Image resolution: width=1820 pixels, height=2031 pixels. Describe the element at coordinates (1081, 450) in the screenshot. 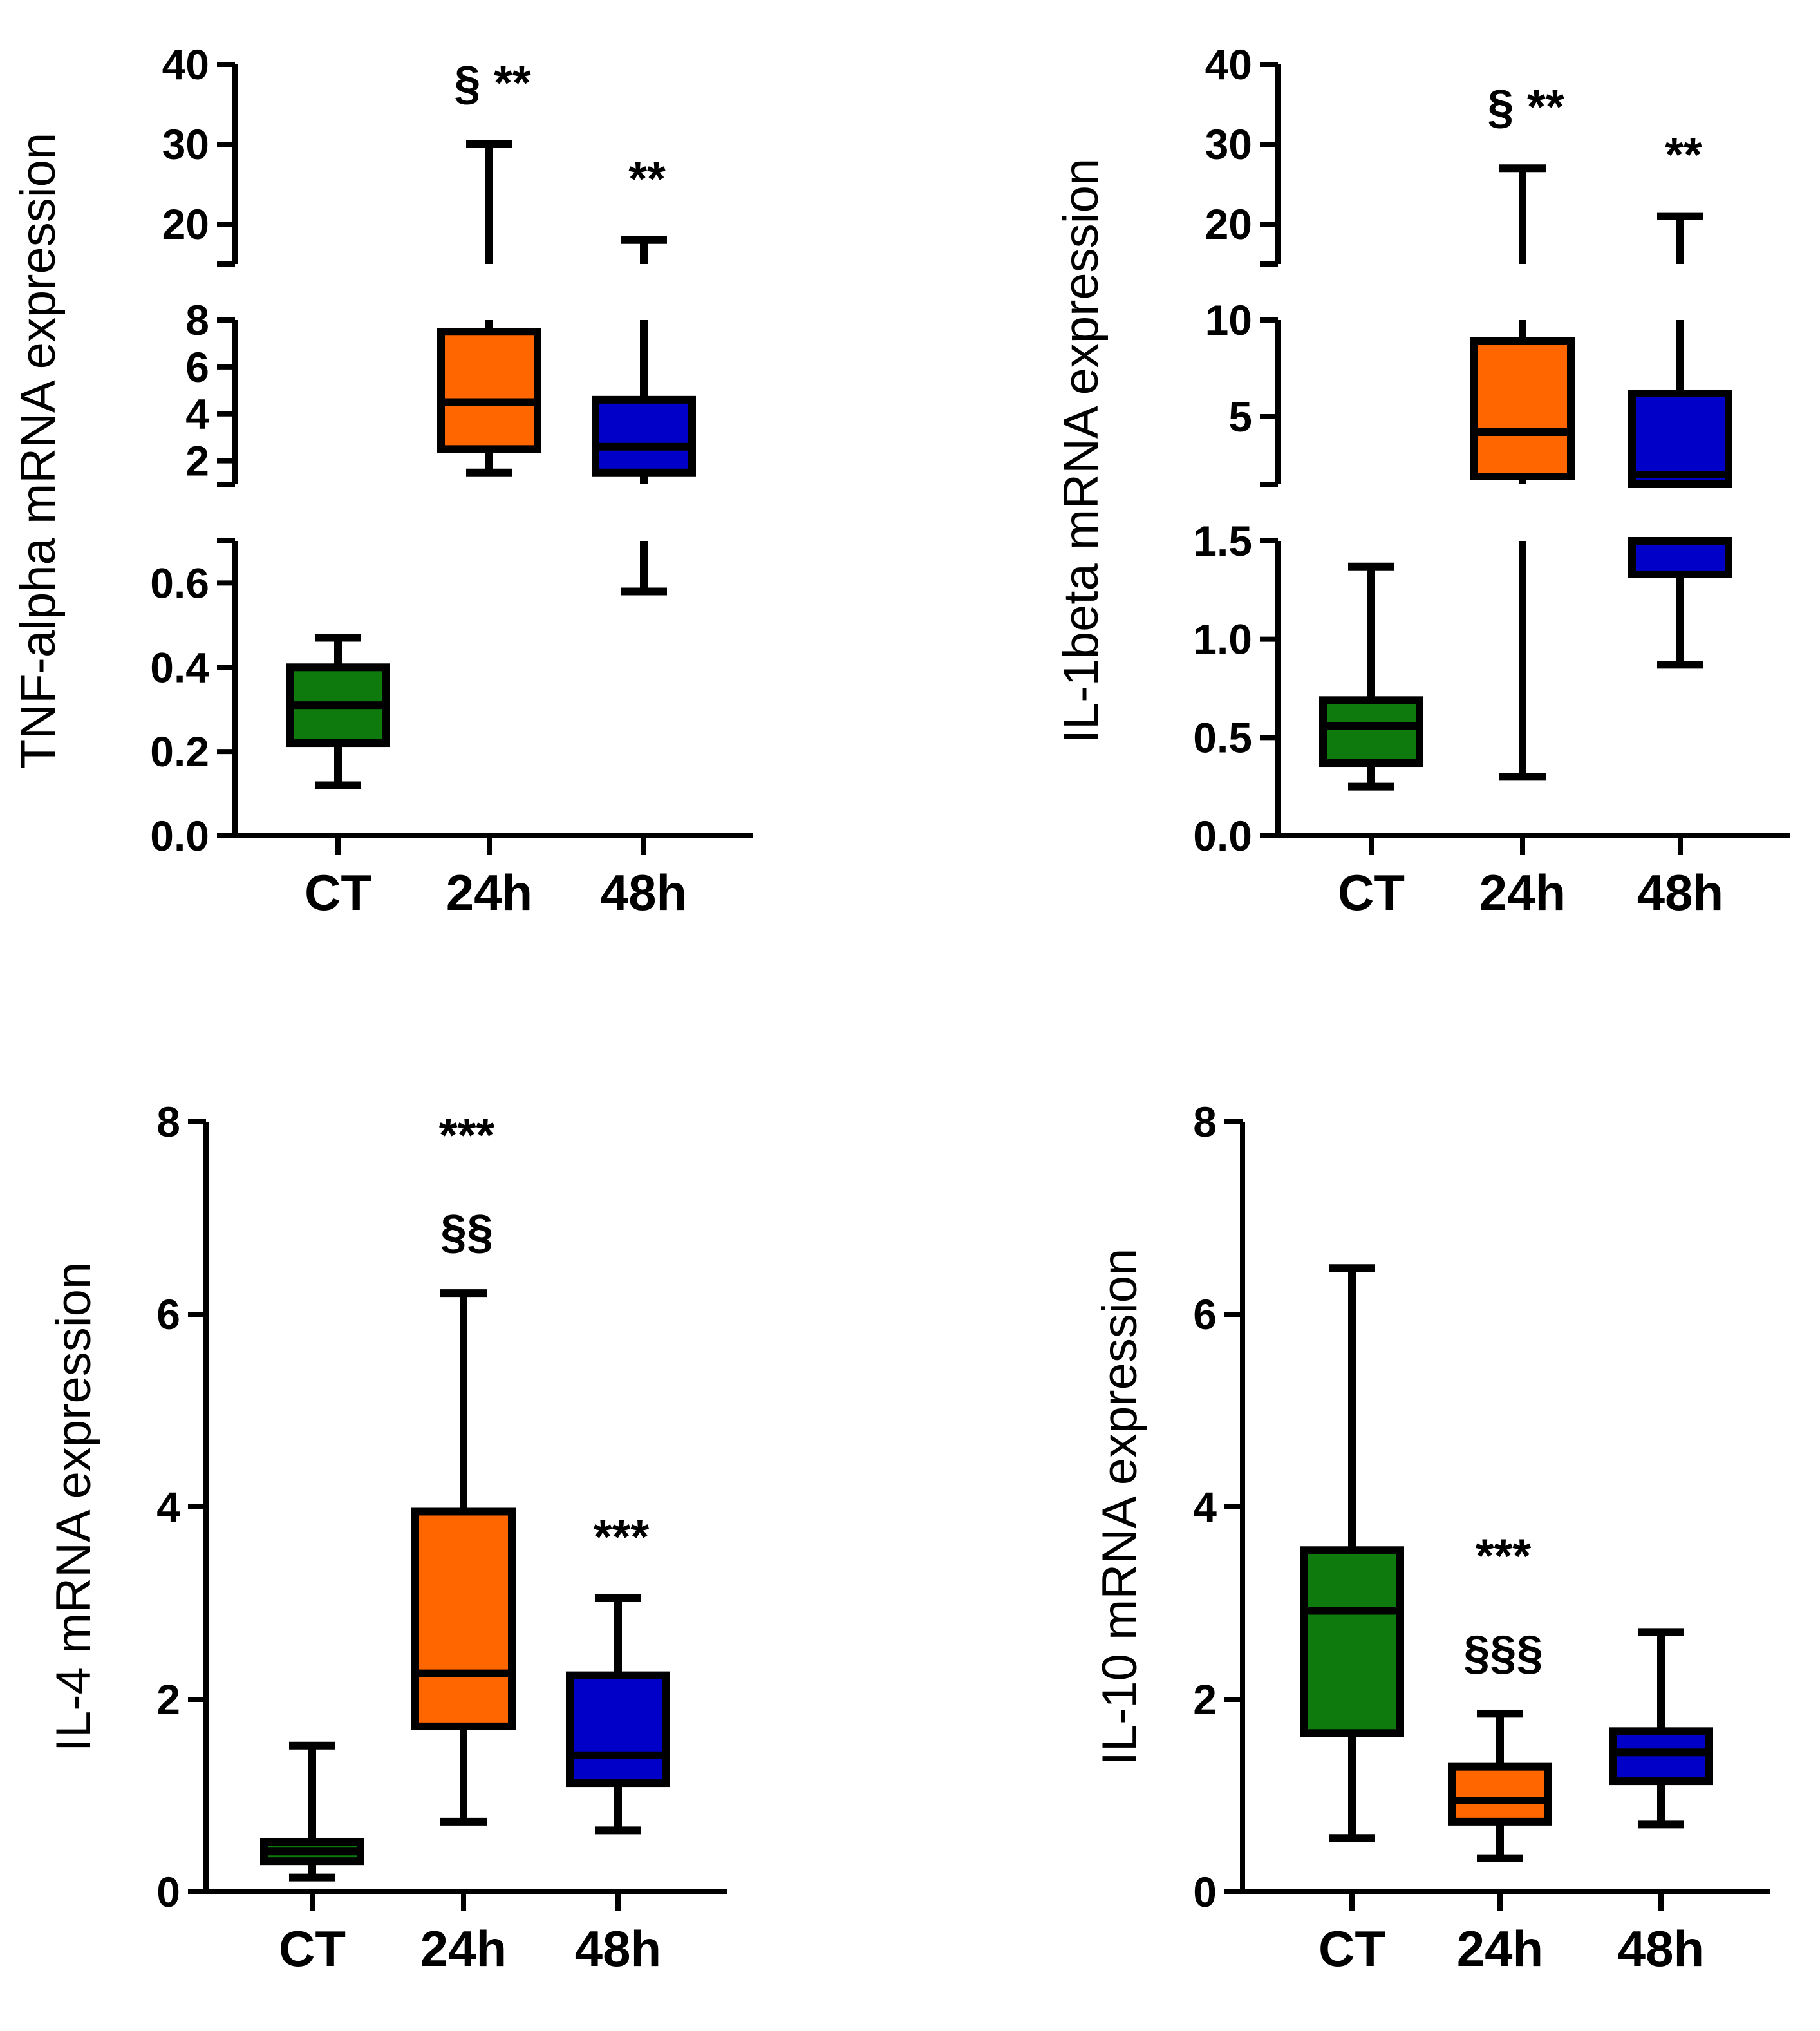

I see `y-axis-label: IL-1beta mRNA expression` at that location.